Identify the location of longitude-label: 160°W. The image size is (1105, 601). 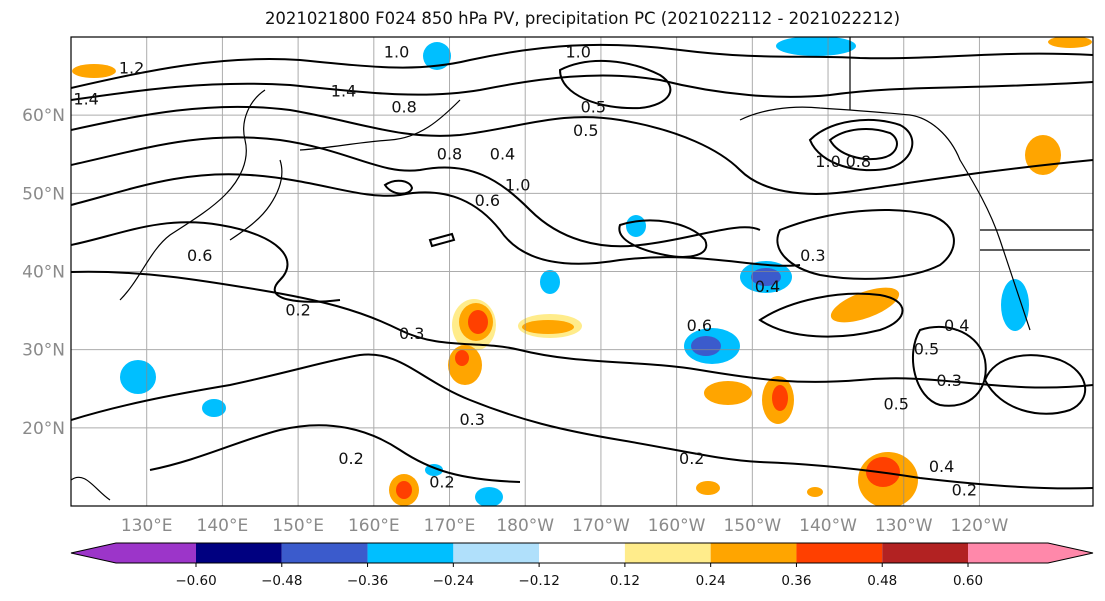
(677, 526).